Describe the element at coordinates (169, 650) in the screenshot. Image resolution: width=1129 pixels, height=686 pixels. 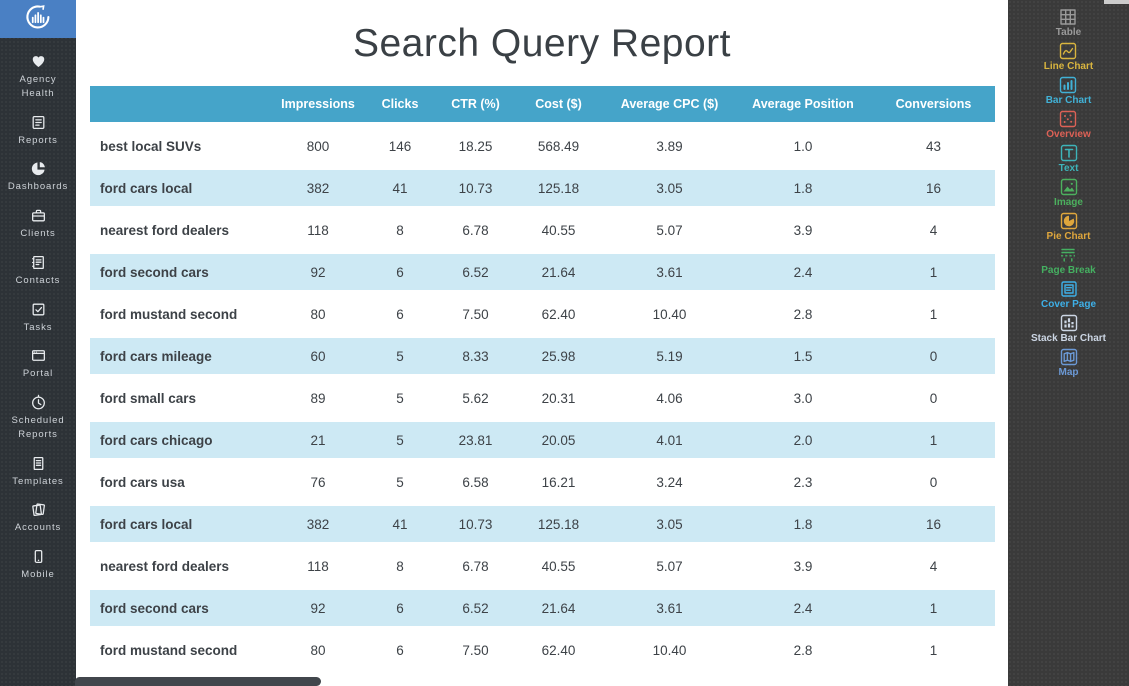
I see `query-cell: ford mustand second` at that location.